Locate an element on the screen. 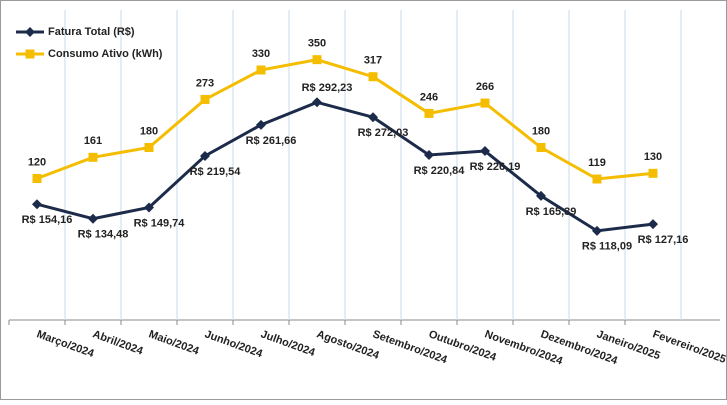  data-label: 330 is located at coordinates (261, 54).